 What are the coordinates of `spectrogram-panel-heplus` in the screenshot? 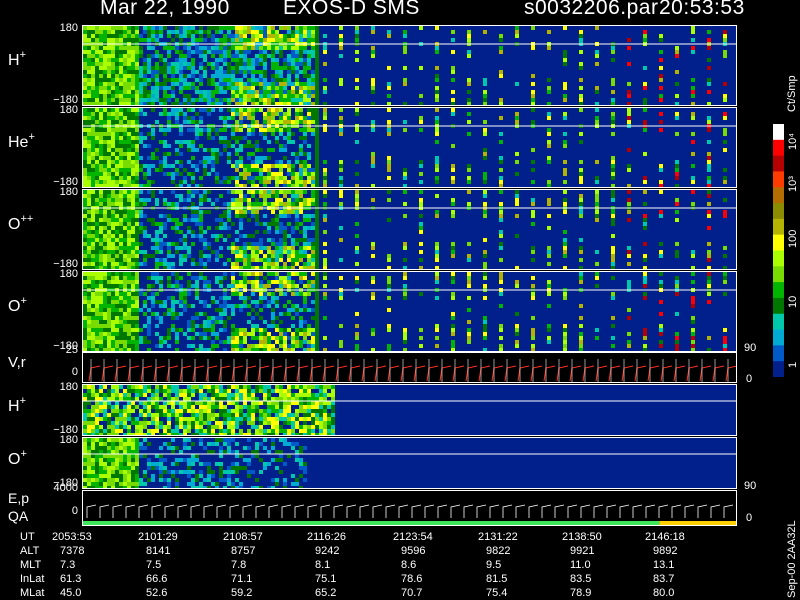 It's located at (409, 147).